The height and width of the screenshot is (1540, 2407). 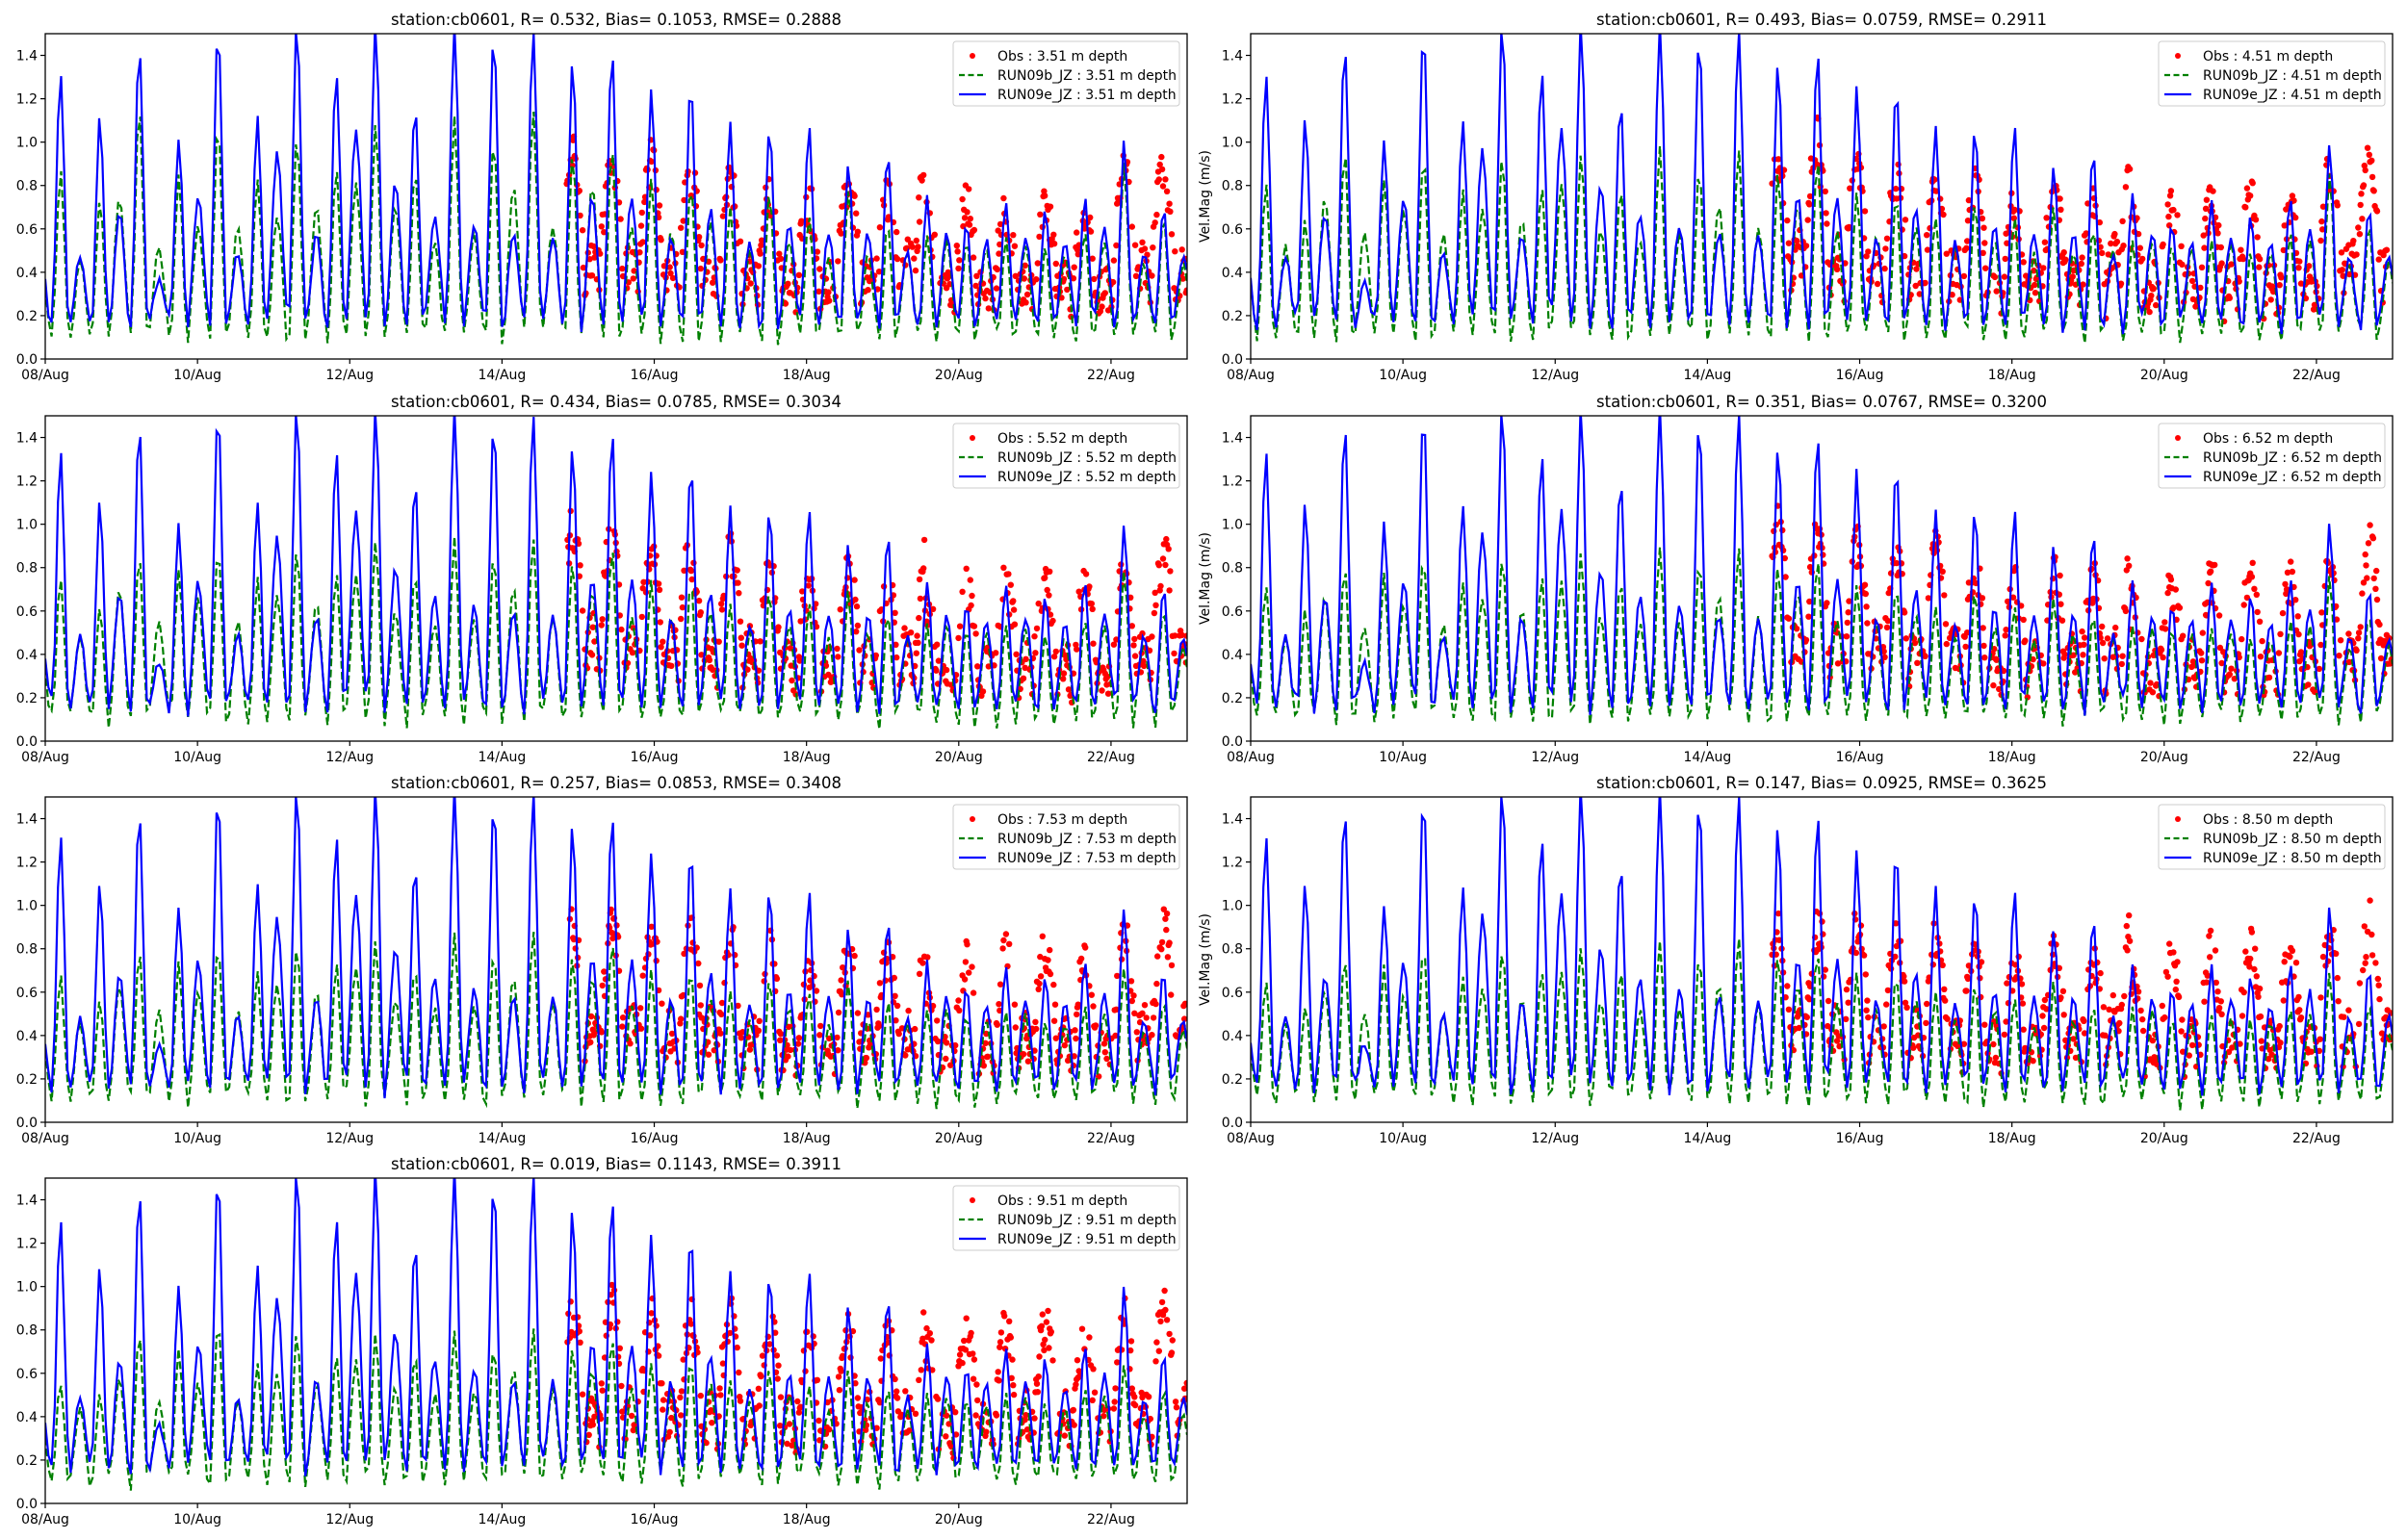 I want to click on run09b-series-line, so click(x=616, y=633).